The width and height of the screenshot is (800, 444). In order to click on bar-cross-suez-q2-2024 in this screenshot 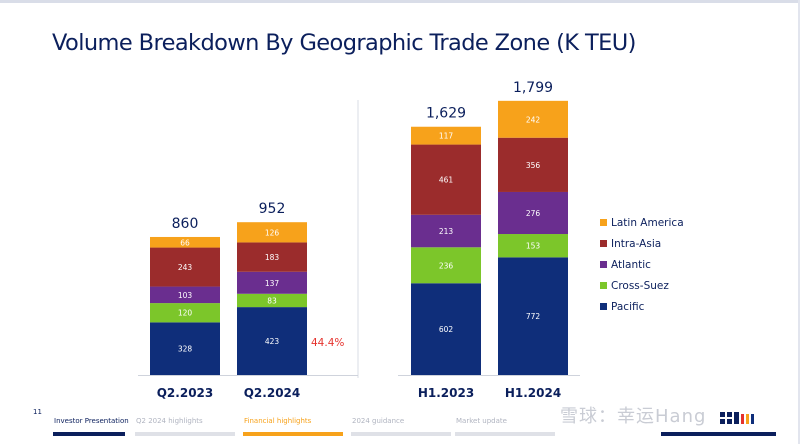, I will do `click(272, 300)`.